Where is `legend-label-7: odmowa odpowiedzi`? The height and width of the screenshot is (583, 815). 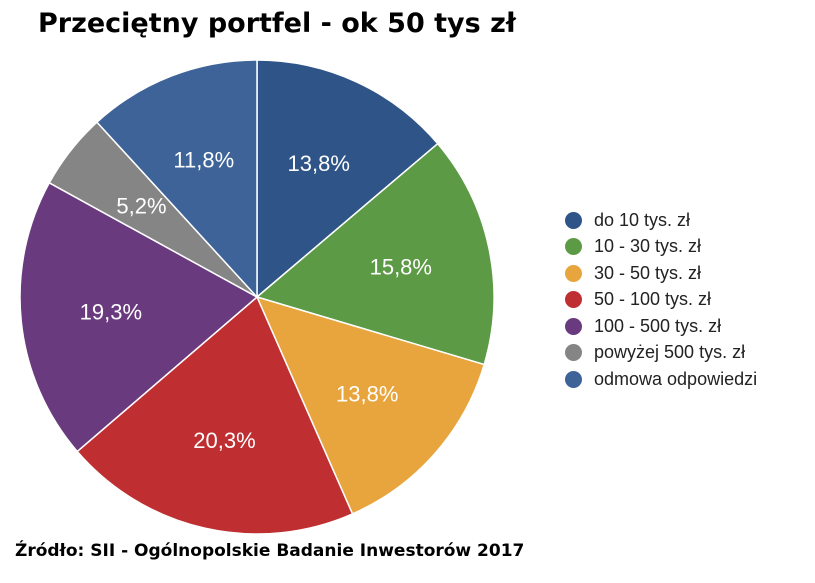 legend-label-7: odmowa odpowiedzi is located at coordinates (676, 378).